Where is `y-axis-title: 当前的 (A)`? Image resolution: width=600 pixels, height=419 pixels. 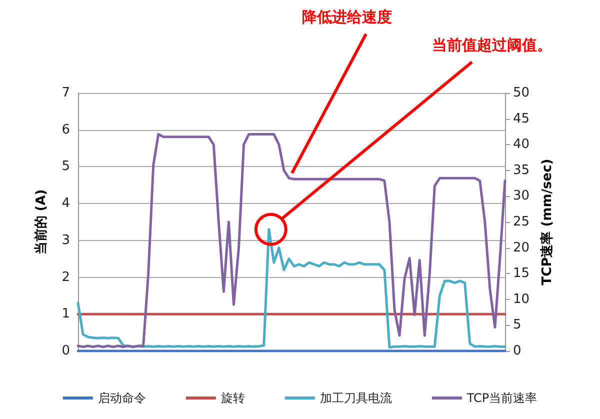 y-axis-title: 当前的 (A) is located at coordinates (41, 222).